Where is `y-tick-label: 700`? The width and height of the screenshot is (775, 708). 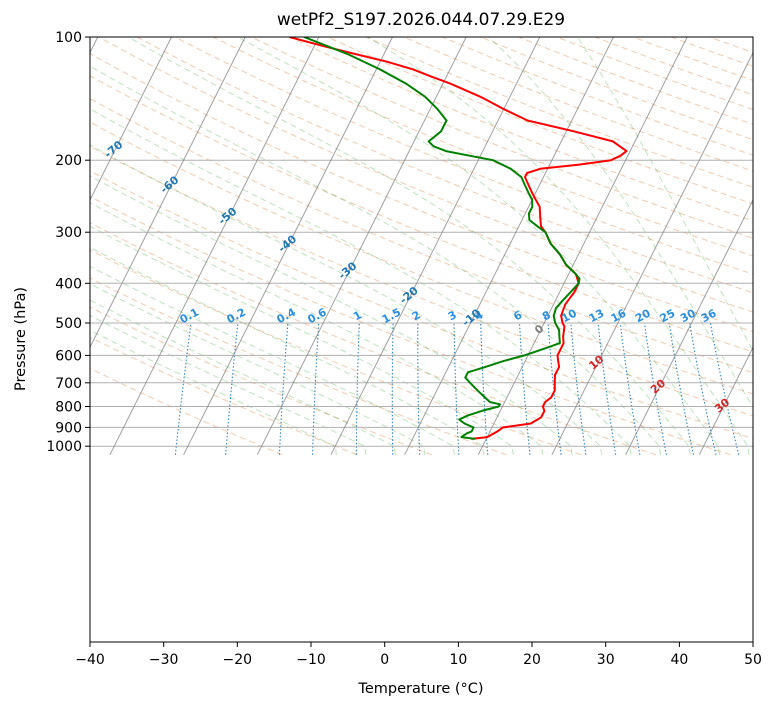 y-tick-label: 700 is located at coordinates (68, 384).